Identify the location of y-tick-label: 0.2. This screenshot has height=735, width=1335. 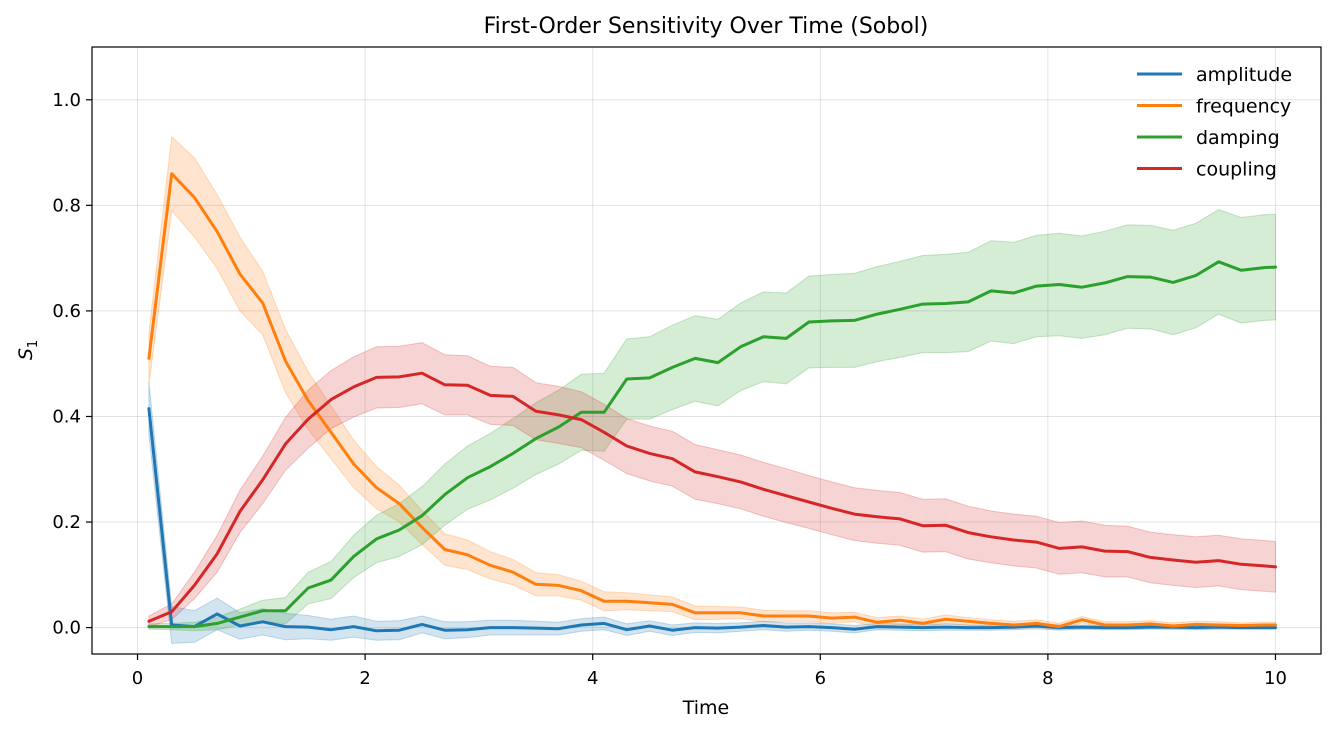
(66, 522).